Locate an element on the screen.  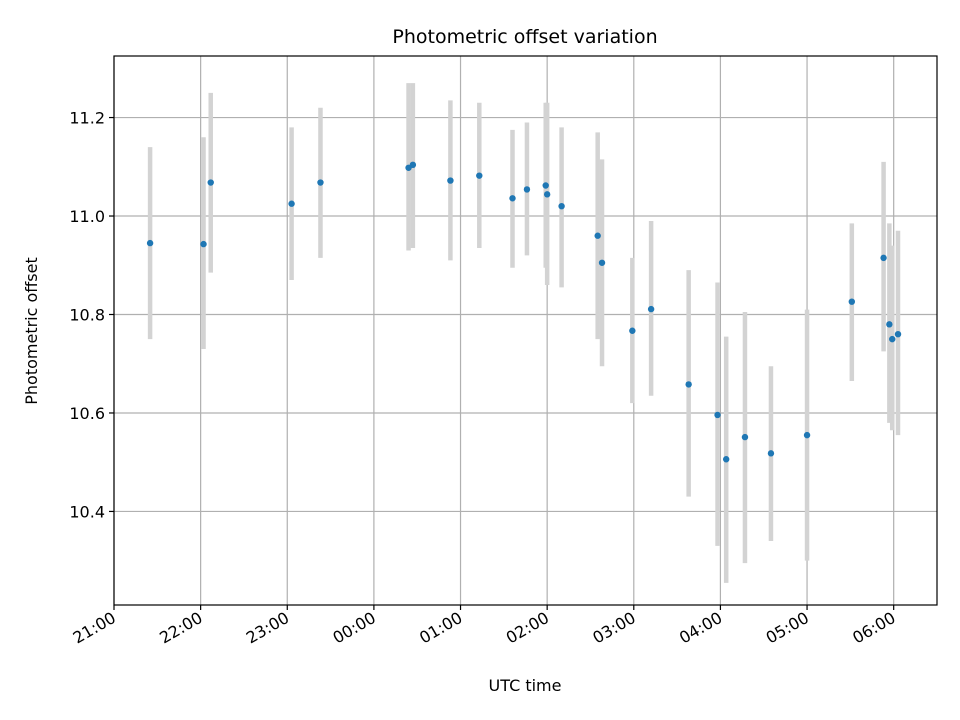
y-tick-label: 11.2 is located at coordinates (87, 118).